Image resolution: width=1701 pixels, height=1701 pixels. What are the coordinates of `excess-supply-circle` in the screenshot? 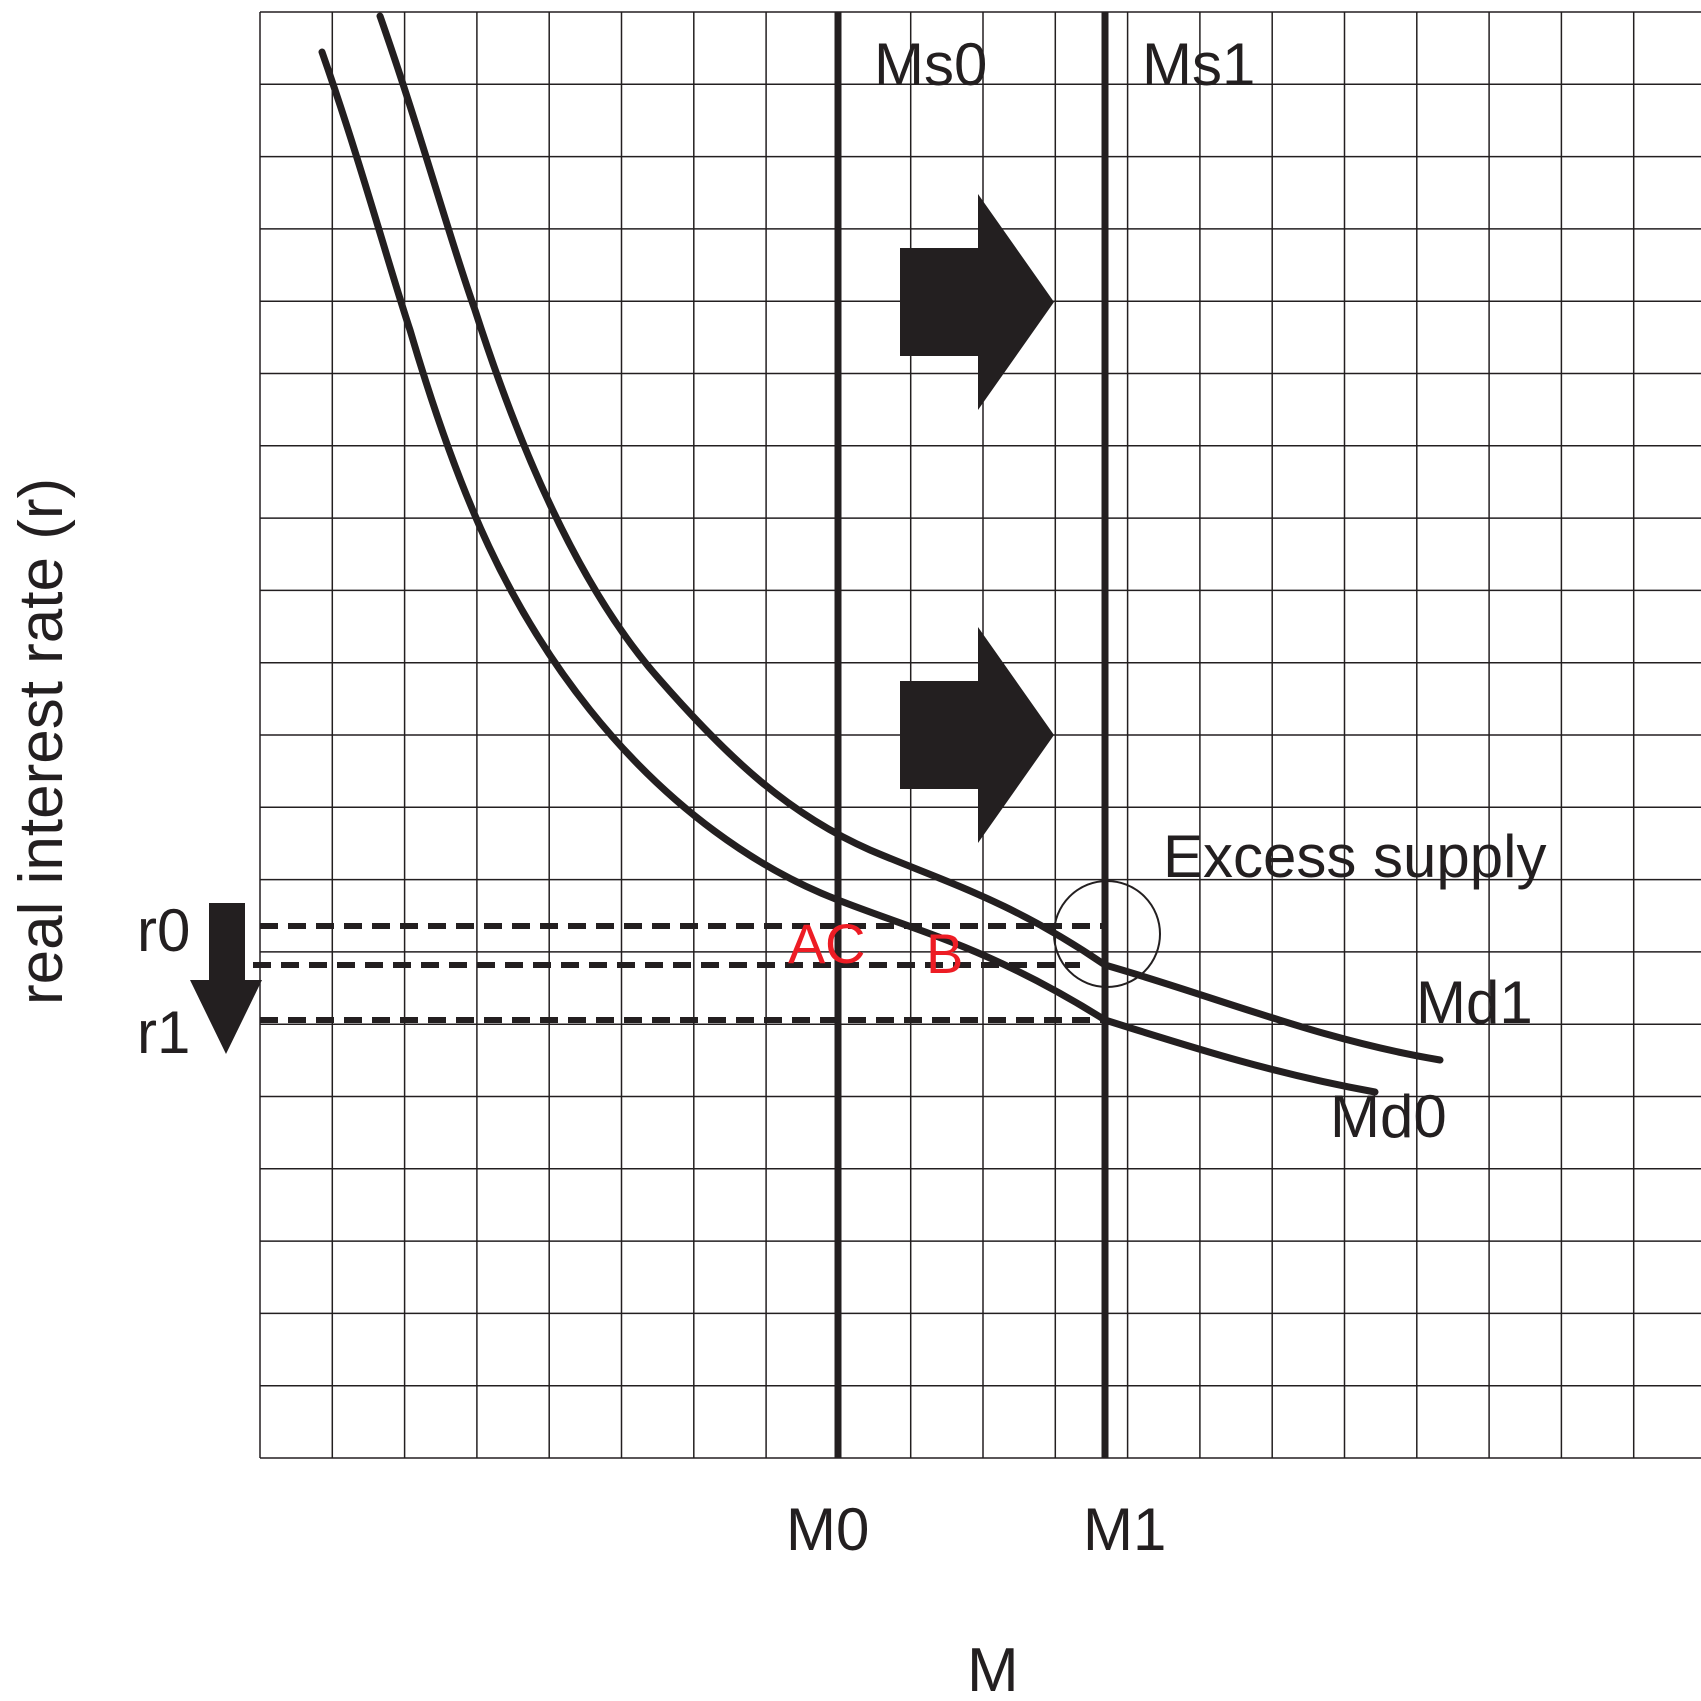 It's located at (1107, 934).